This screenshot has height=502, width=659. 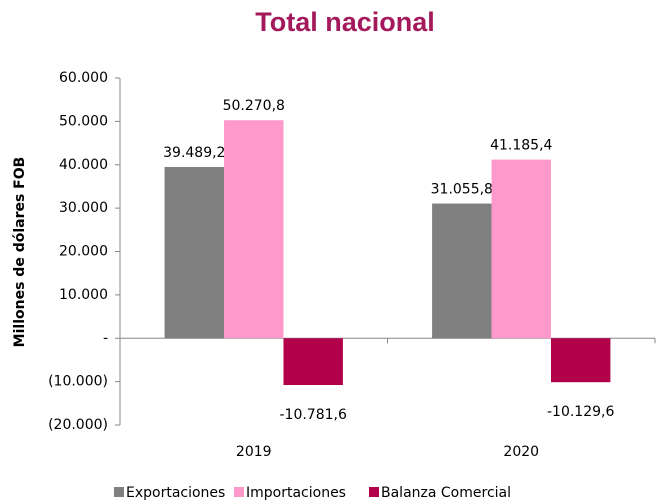 What do you see at coordinates (175, 493) in the screenshot?
I see `legend-label: Exportaciones` at bounding box center [175, 493].